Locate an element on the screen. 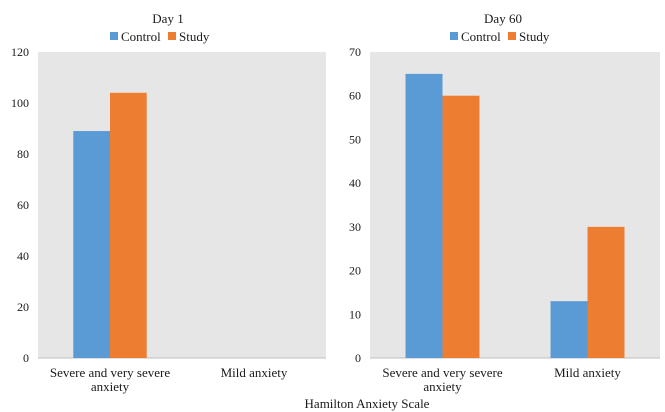  y-tick-label: 50 is located at coordinates (355, 139).